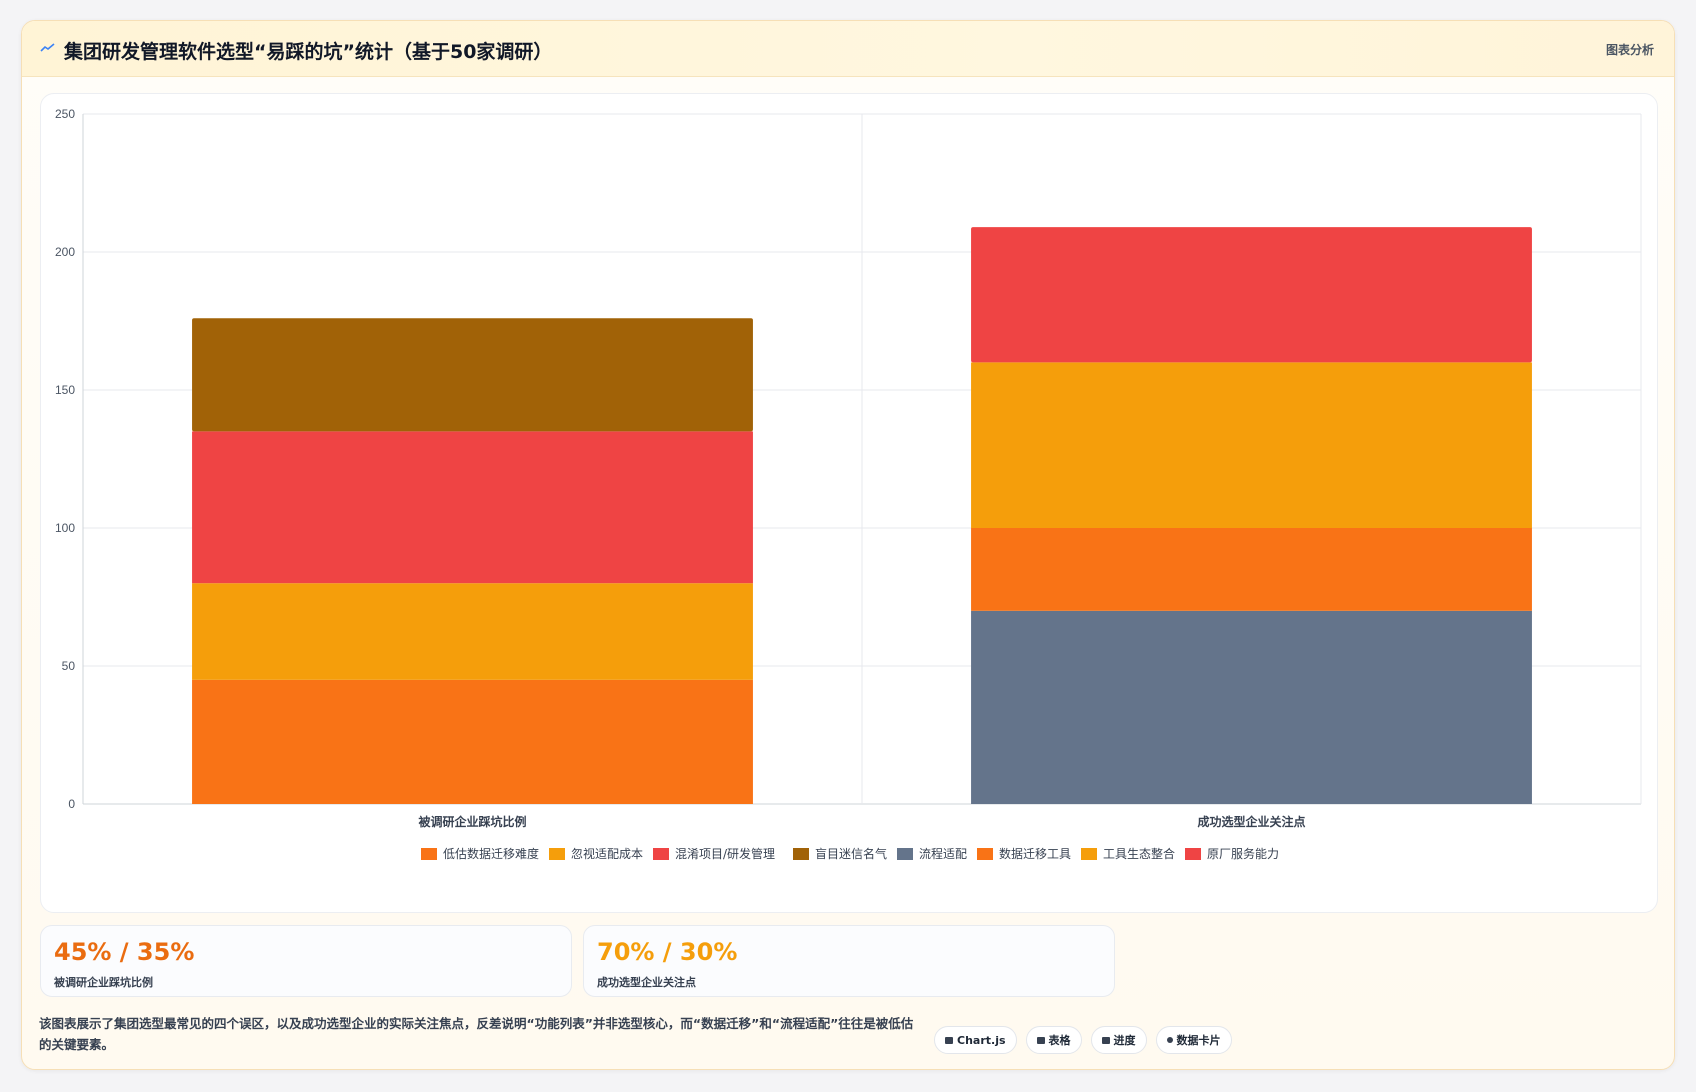  I want to click on panel-header: 集团研发管理软件选型“易踩的坑”统计（基于50家调研） 图表分析, so click(848, 49).